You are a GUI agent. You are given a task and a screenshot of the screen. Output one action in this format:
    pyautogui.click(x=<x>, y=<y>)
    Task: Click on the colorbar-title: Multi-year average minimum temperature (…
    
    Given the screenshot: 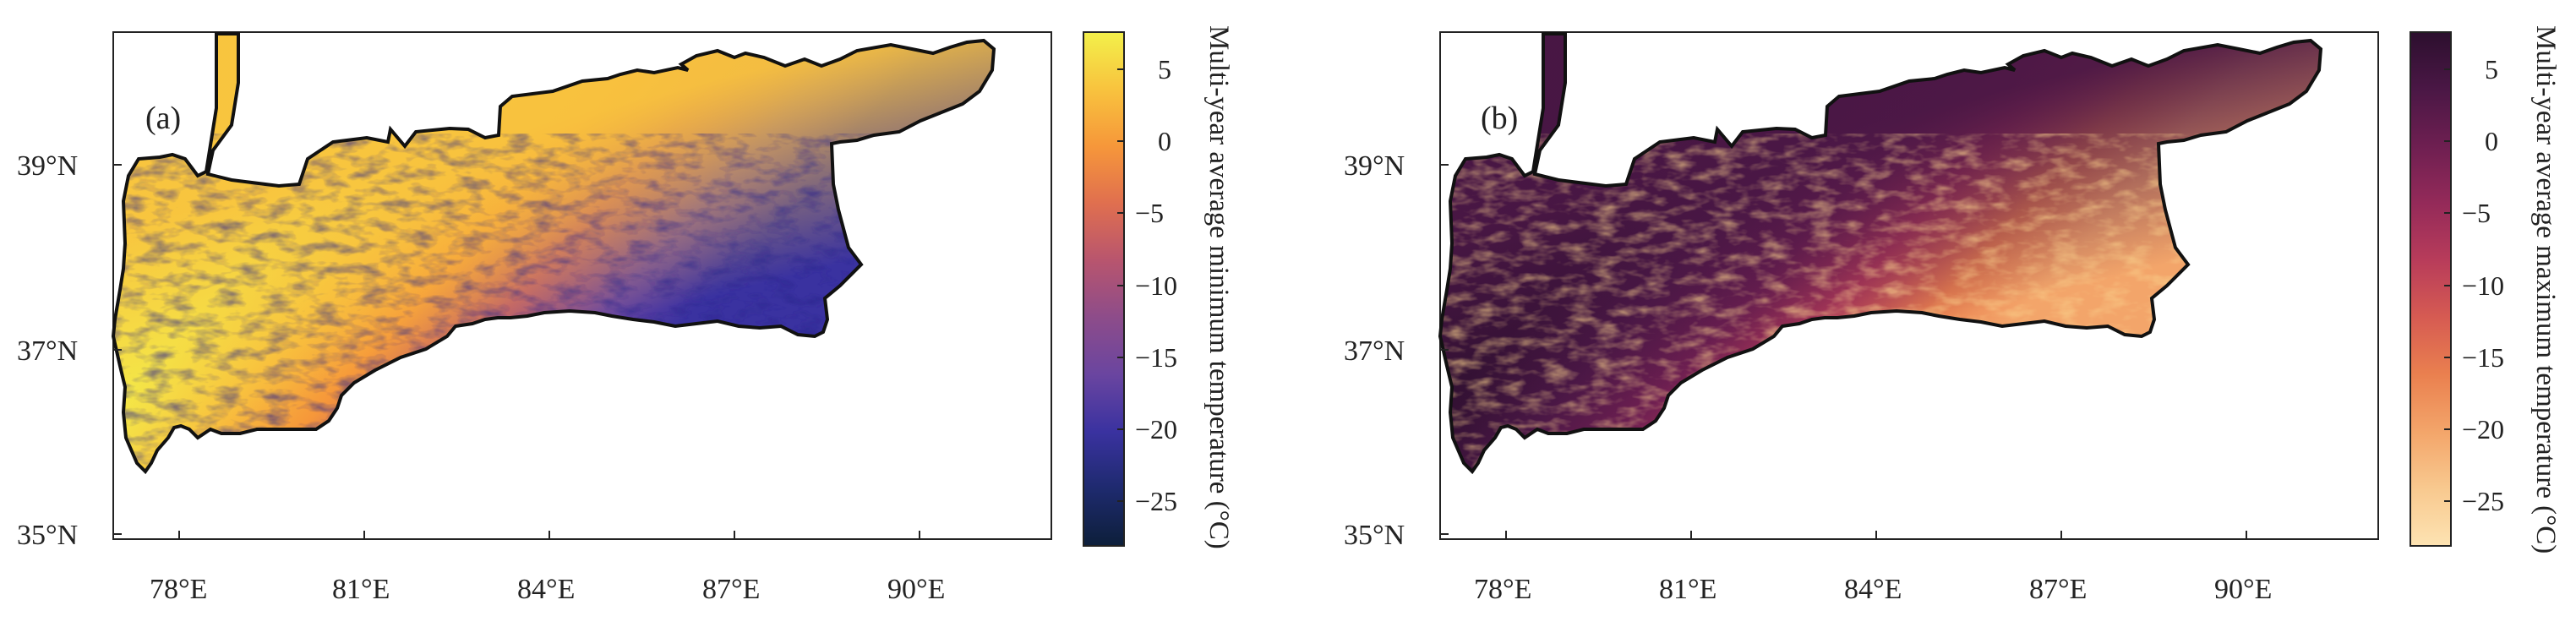 What is the action you would take?
    pyautogui.click(x=1218, y=287)
    